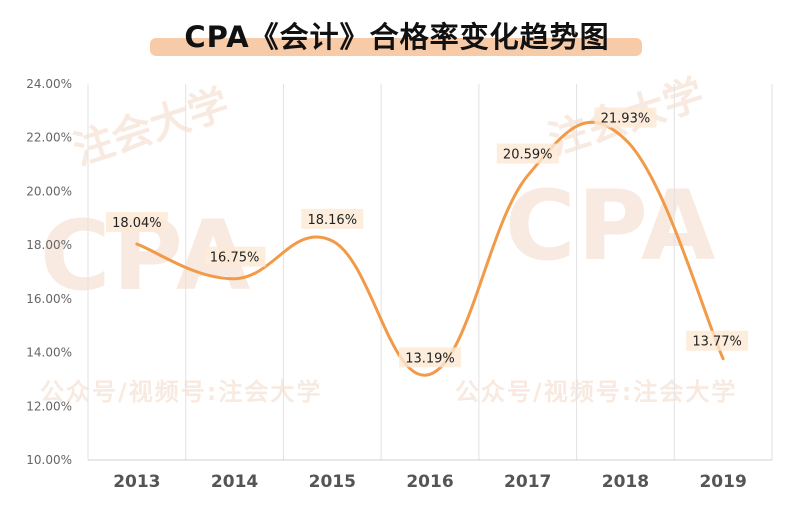 The image size is (794, 507). What do you see at coordinates (136, 482) in the screenshot?
I see `x-tick-label: 2013` at bounding box center [136, 482].